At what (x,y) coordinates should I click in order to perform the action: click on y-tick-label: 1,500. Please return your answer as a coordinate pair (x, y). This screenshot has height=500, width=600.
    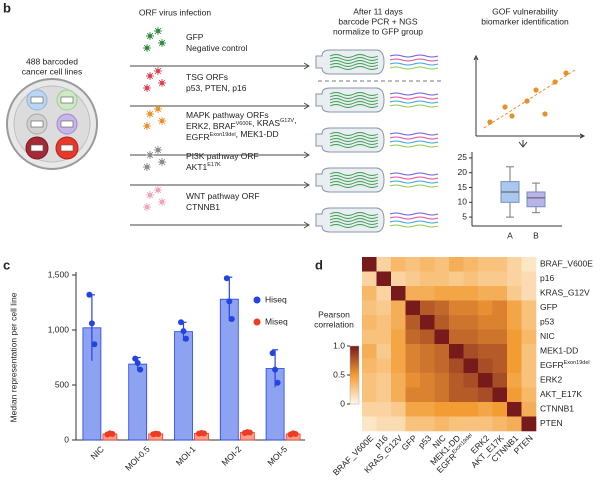
    Looking at the image, I should click on (59, 274).